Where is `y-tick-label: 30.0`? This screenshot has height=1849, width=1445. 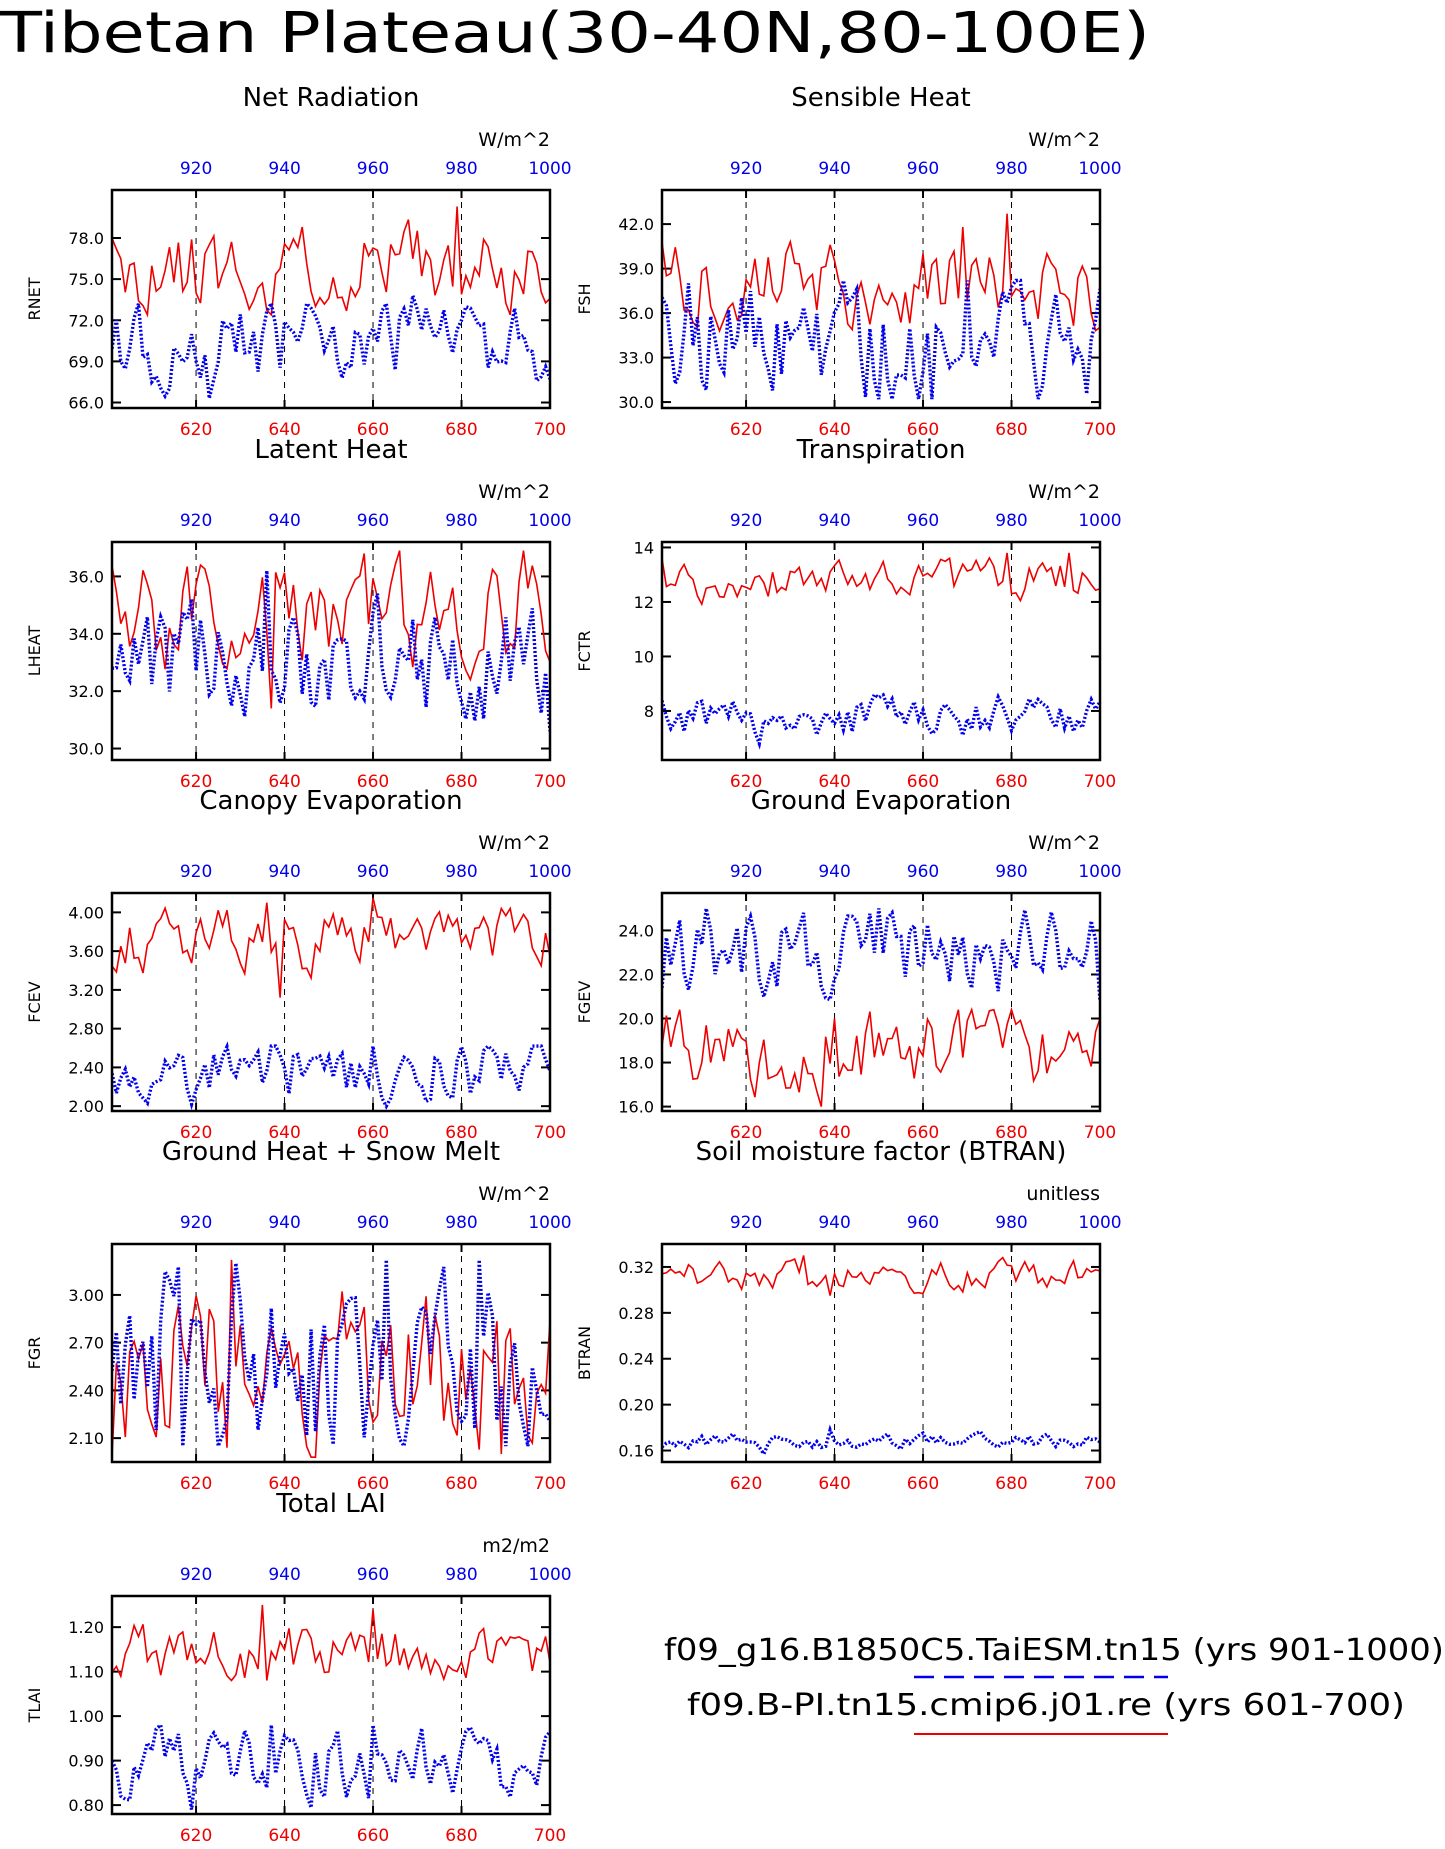
y-tick-label: 30.0 is located at coordinates (86, 749).